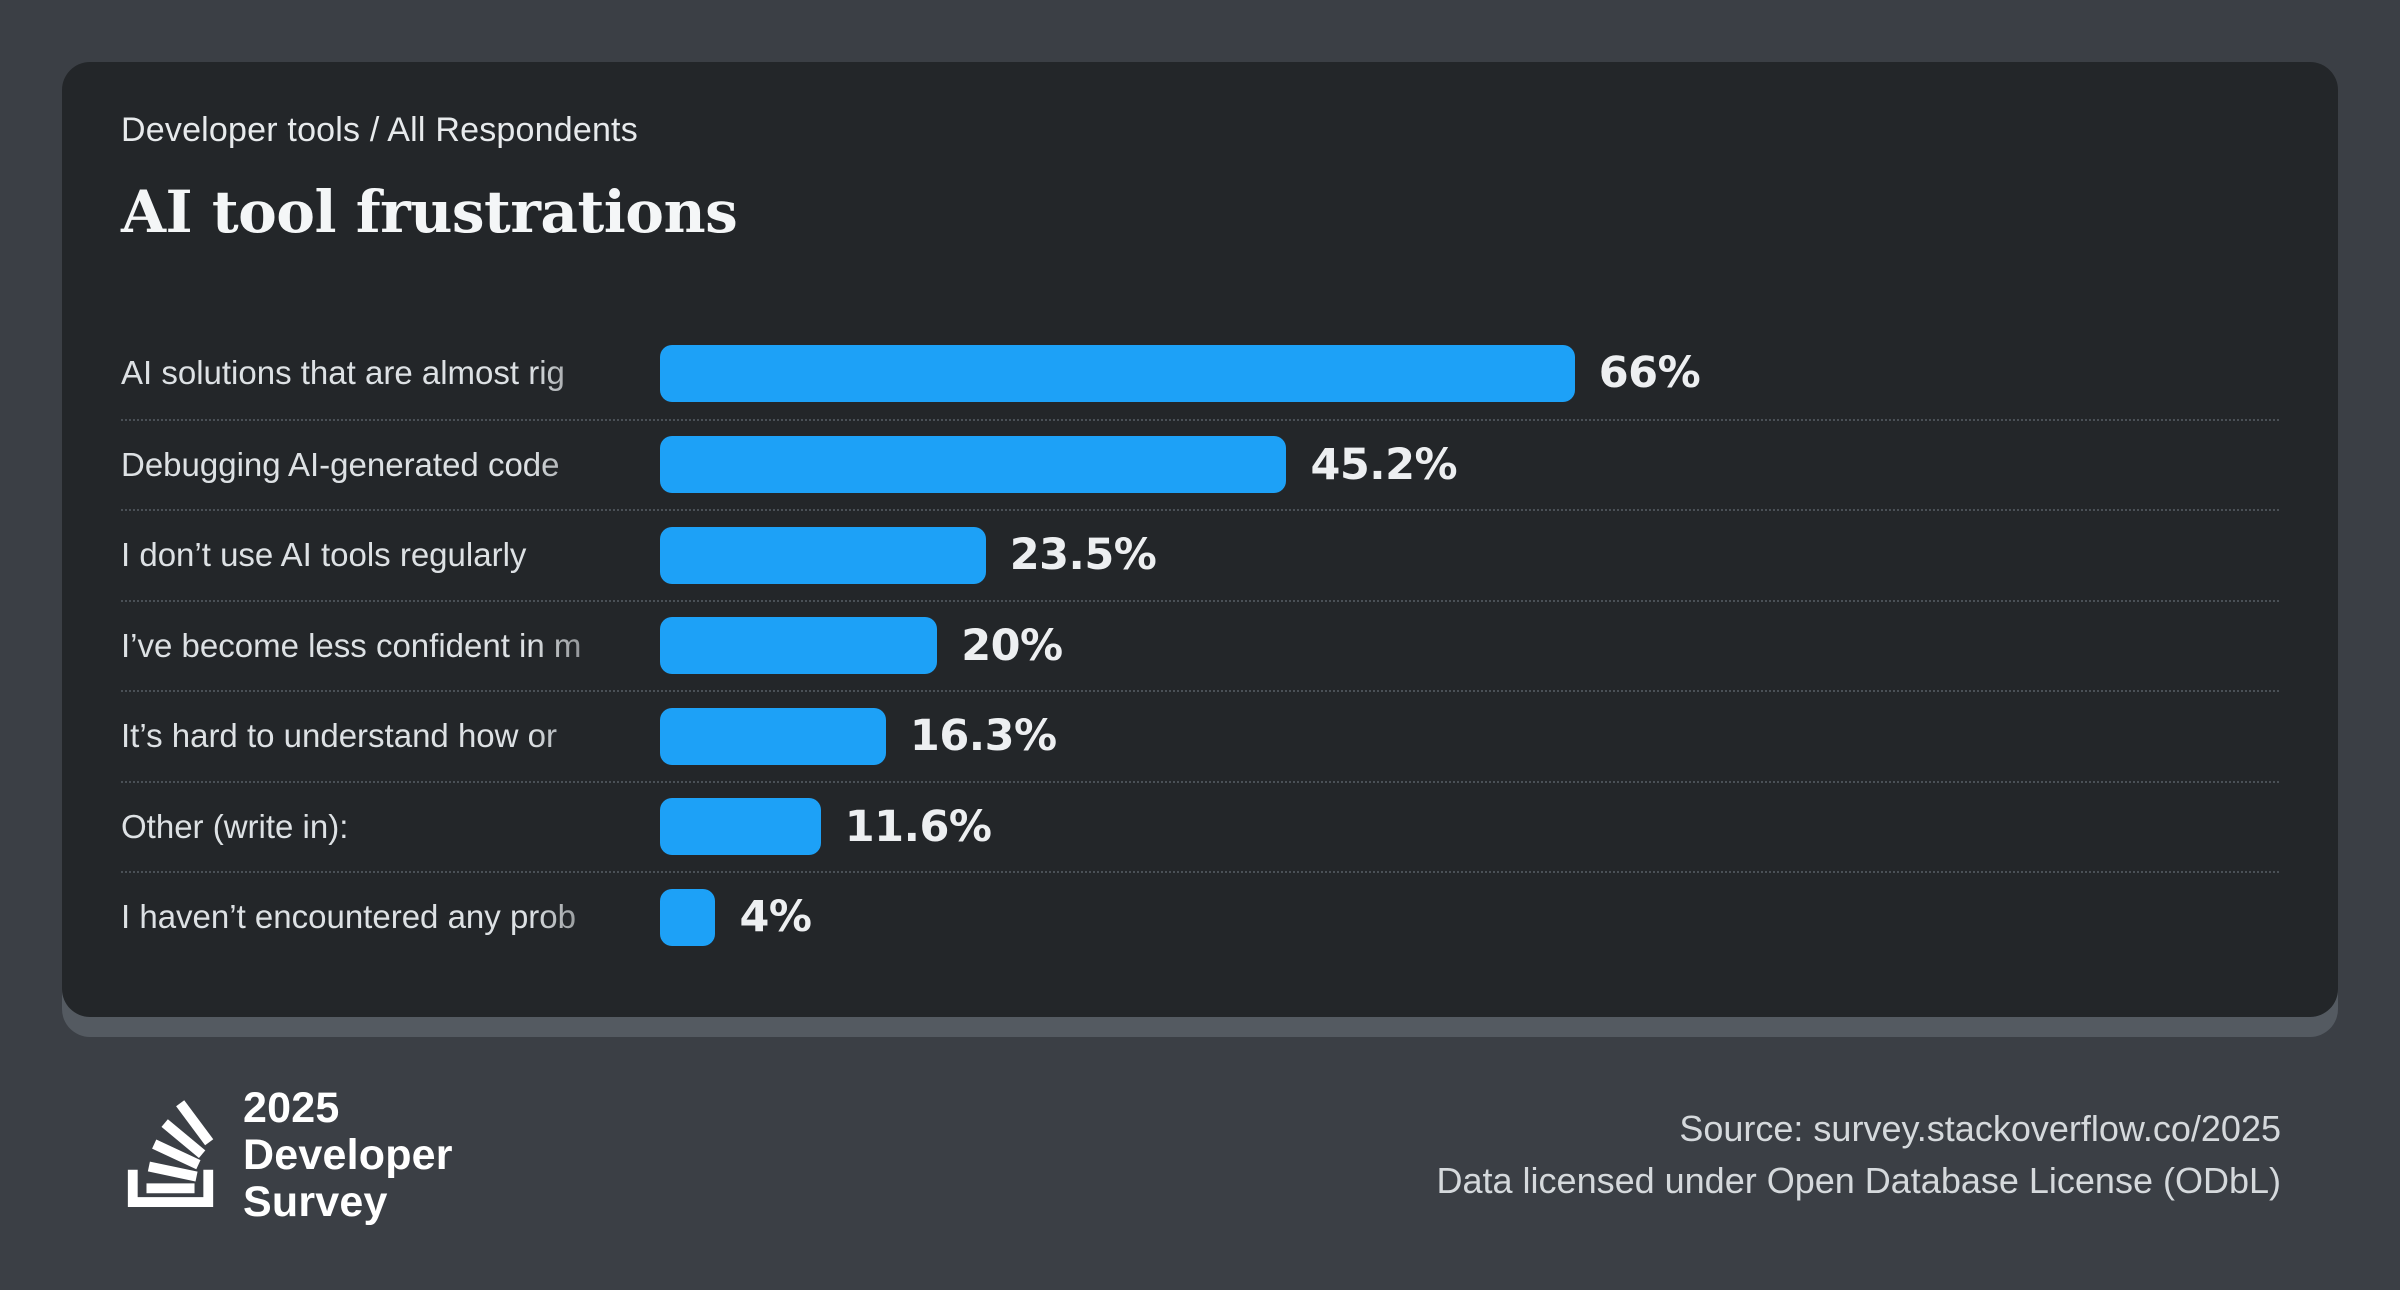 This screenshot has width=2400, height=1290. What do you see at coordinates (1384, 464) in the screenshot?
I see `value-label: 45.2%` at bounding box center [1384, 464].